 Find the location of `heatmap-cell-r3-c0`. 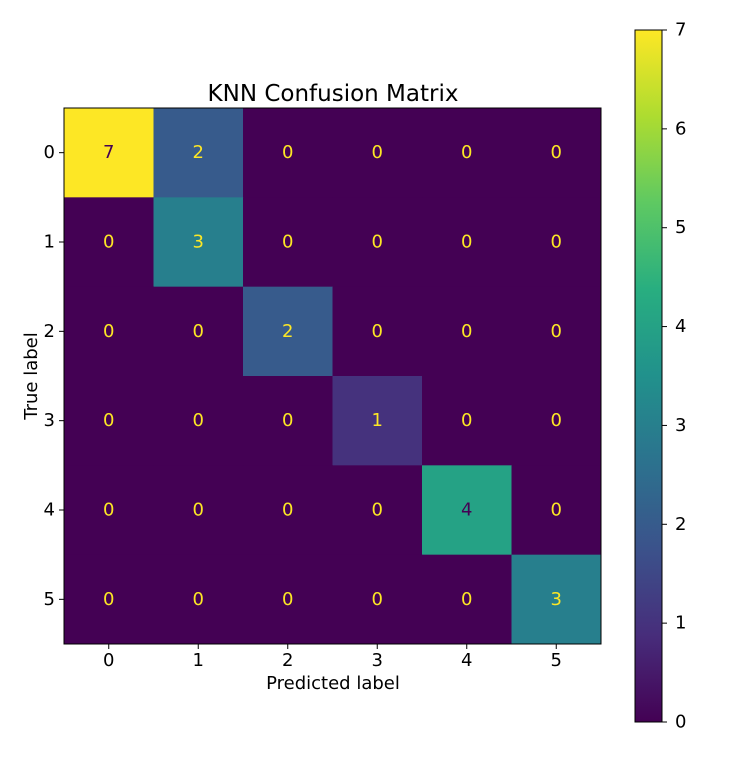

heatmap-cell-r3-c0 is located at coordinates (109, 421).